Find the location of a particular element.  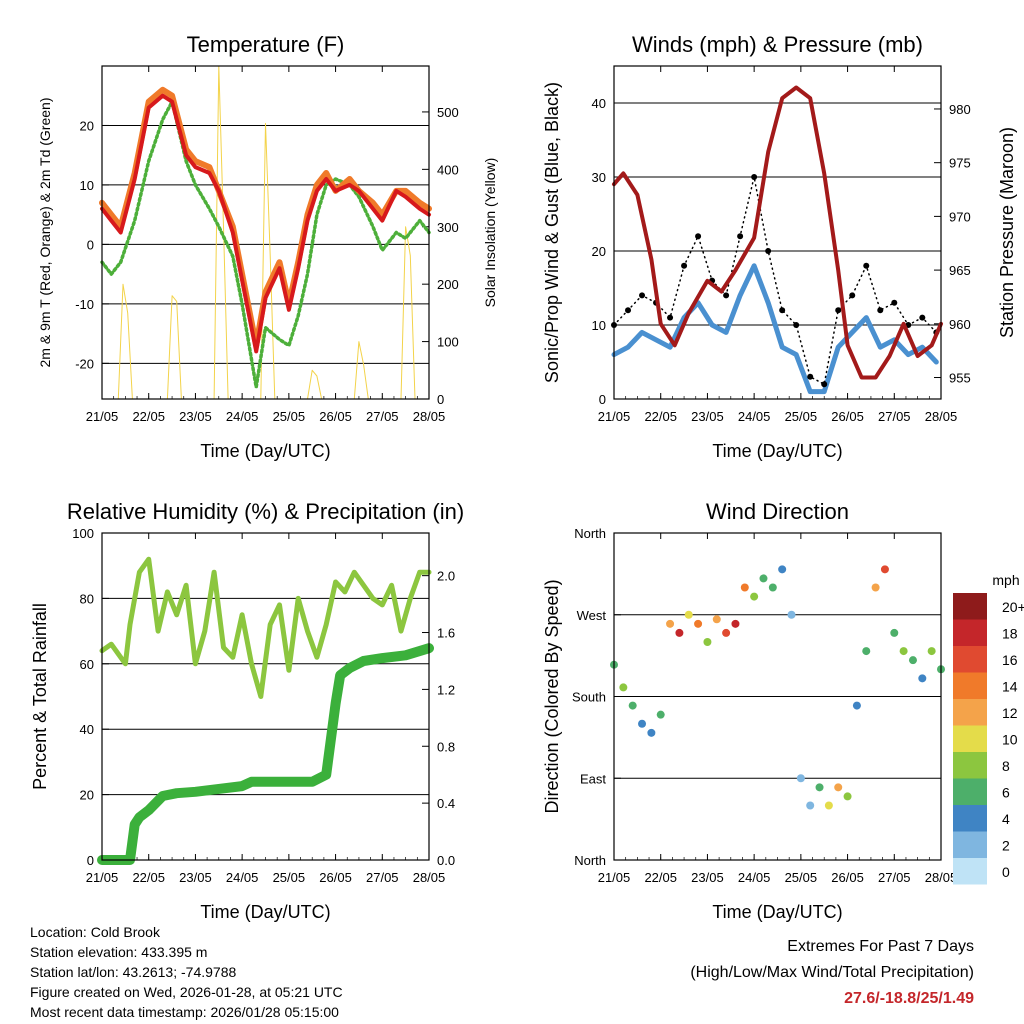

y-tick-label: 0 is located at coordinates (602, 399).